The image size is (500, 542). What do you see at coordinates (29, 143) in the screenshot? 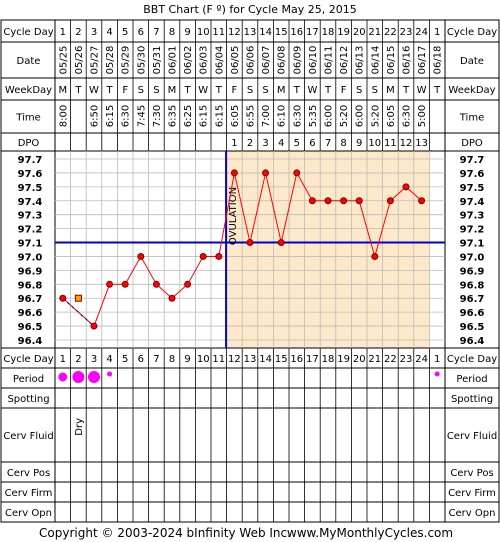
I see `row-label-dpo: DPO` at bounding box center [29, 143].